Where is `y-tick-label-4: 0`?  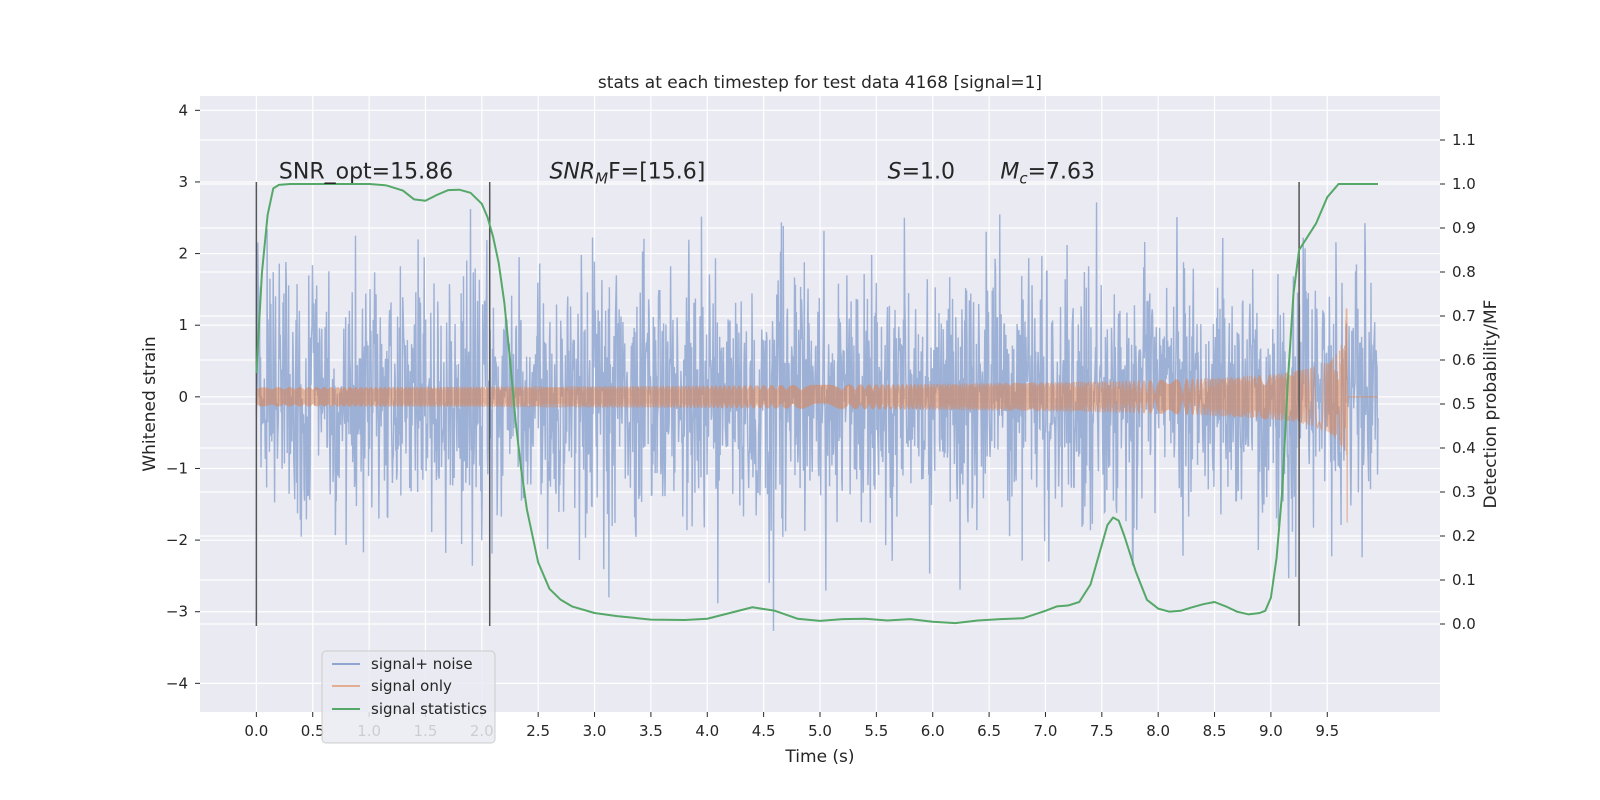
y-tick-label-4: 0 is located at coordinates (183, 397).